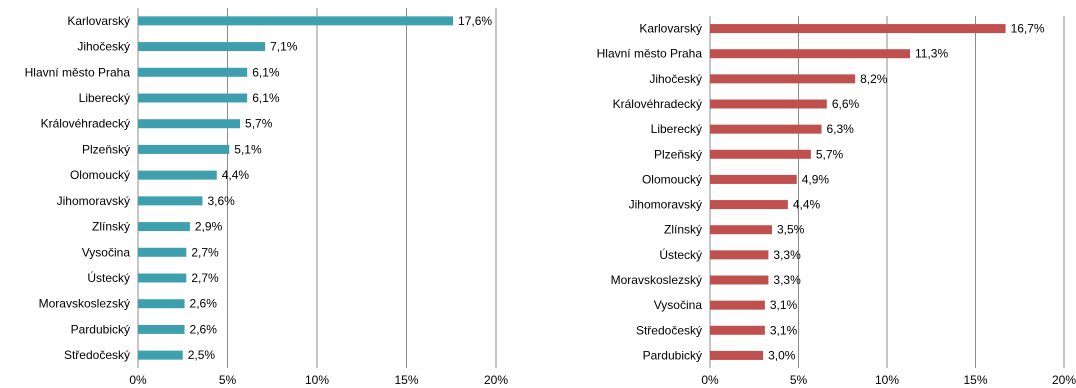 The height and width of the screenshot is (388, 1076). Describe the element at coordinates (874, 79) in the screenshot. I see `data-label: 8,2%` at that location.